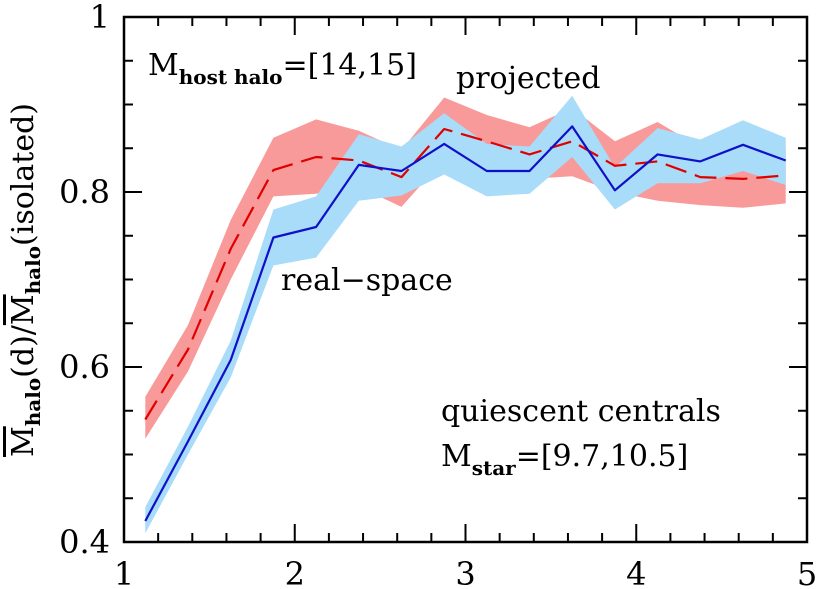 This screenshot has height=589, width=823. Describe the element at coordinates (84, 542) in the screenshot. I see `y-tick-label: 0.4` at that location.